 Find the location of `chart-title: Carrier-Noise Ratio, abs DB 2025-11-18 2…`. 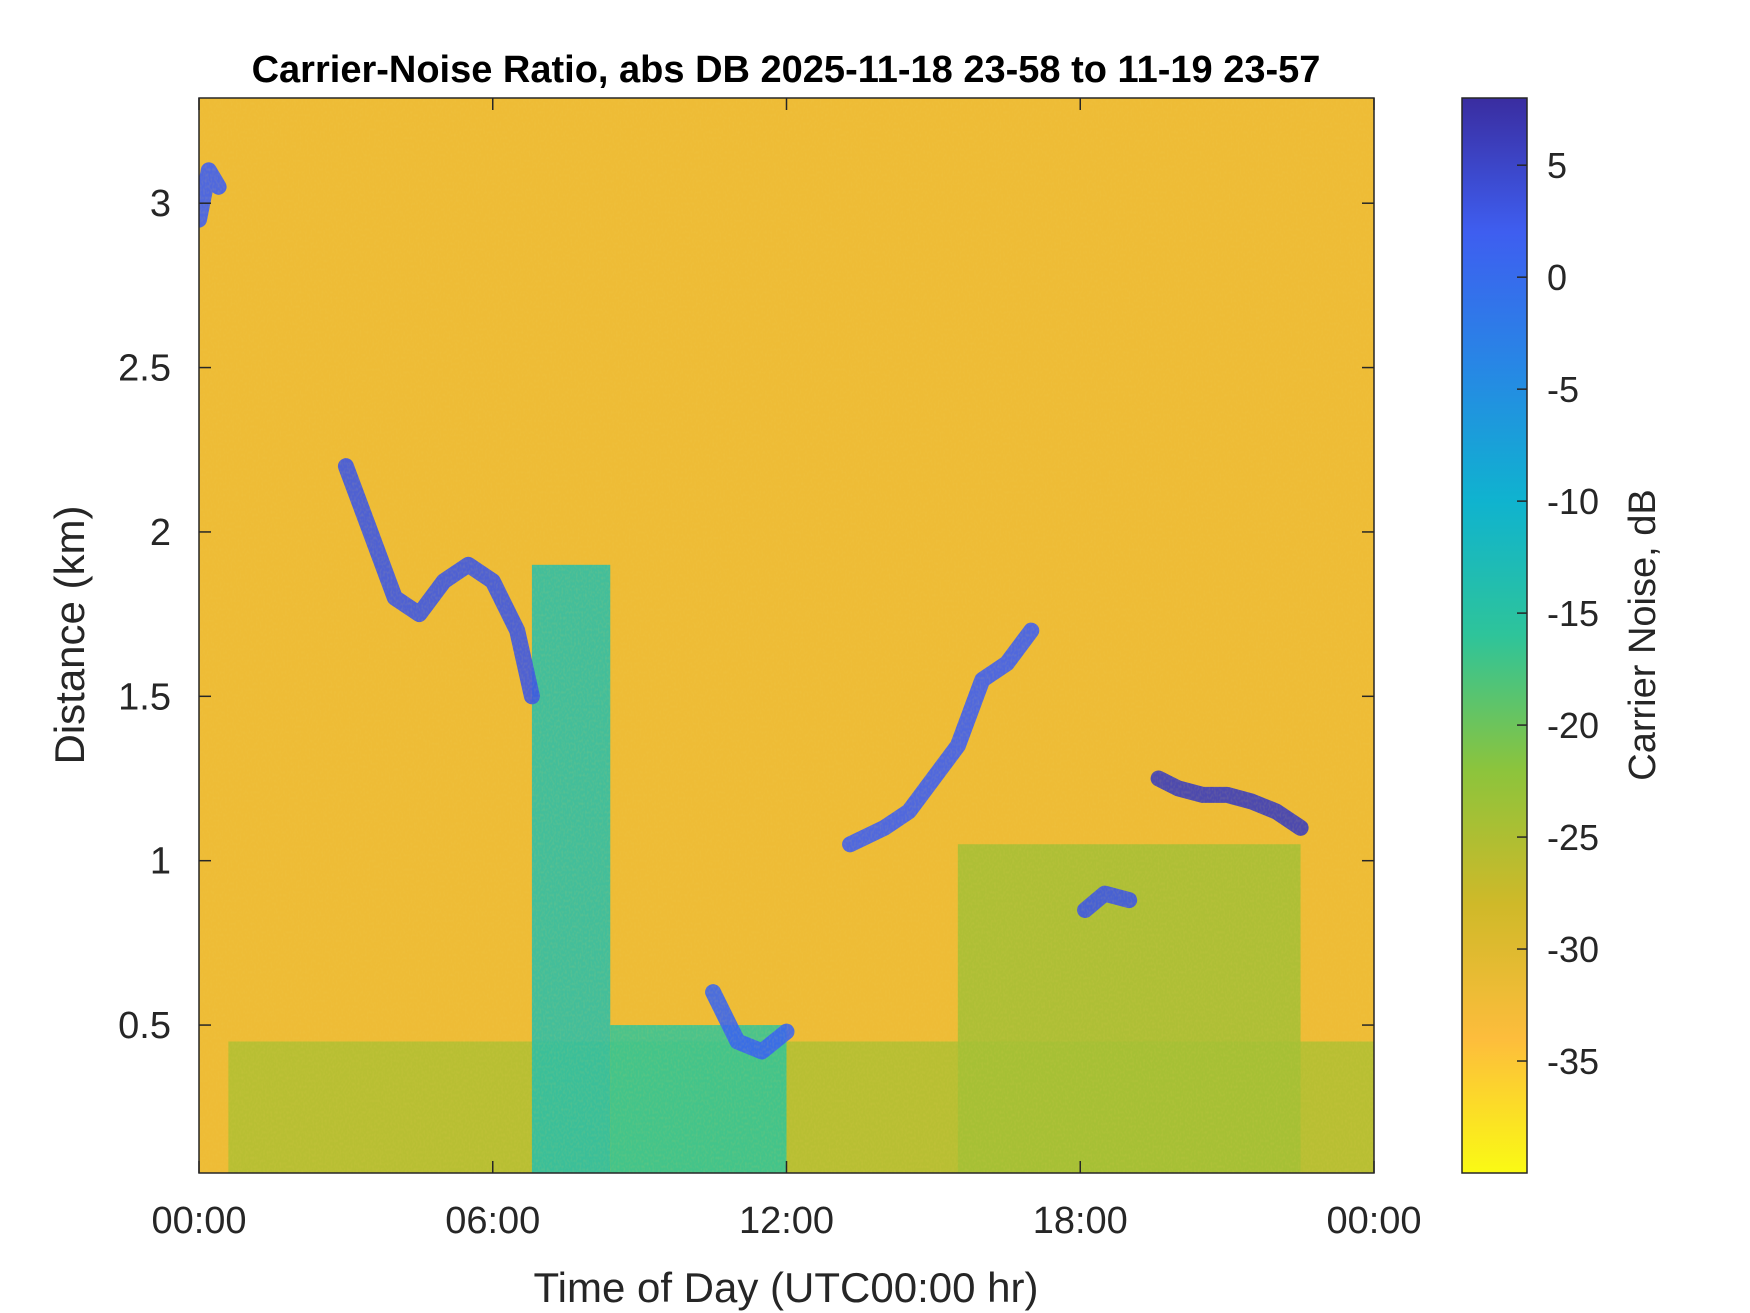

chart-title: Carrier-Noise Ratio, abs DB 2025-11-18 2… is located at coordinates (786, 70).